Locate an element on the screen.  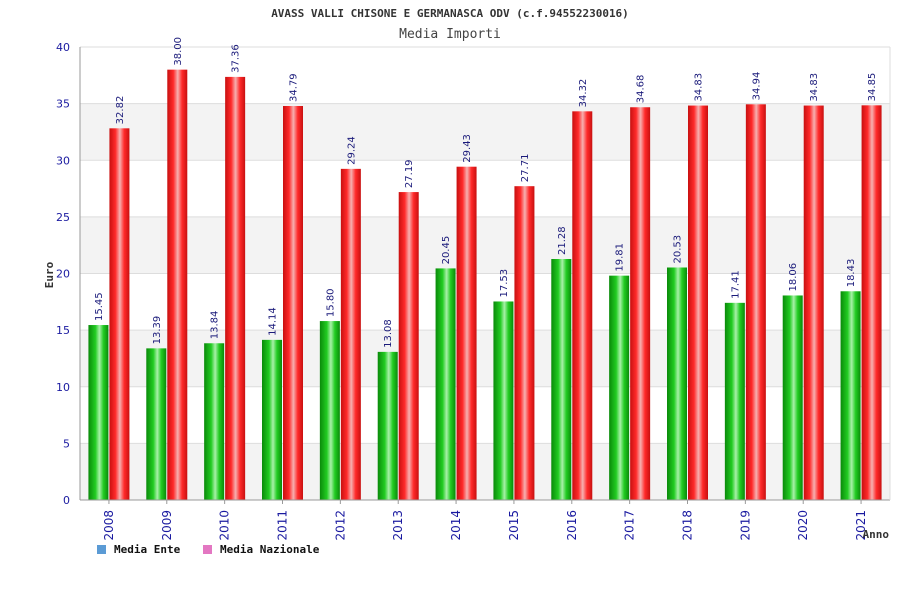
x-tick-label-2012: 2012 is located at coordinates (340, 525).